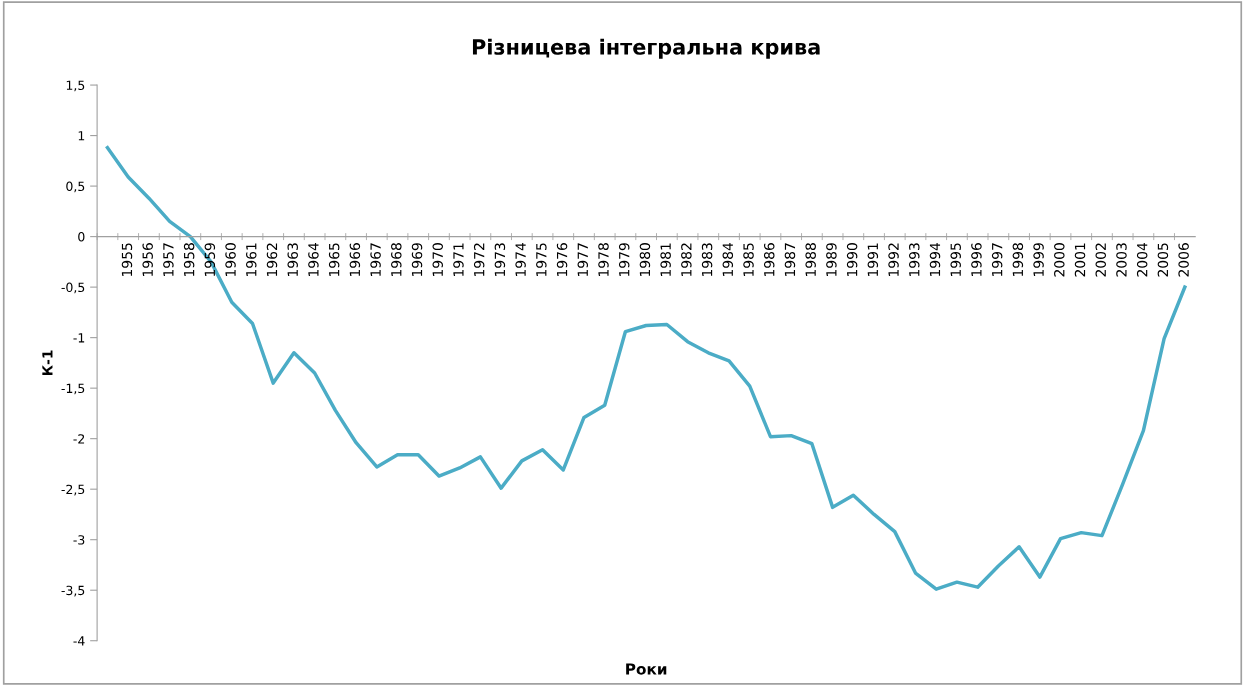 The width and height of the screenshot is (1245, 686). I want to click on y-tick-label: 1, so click(81, 136).